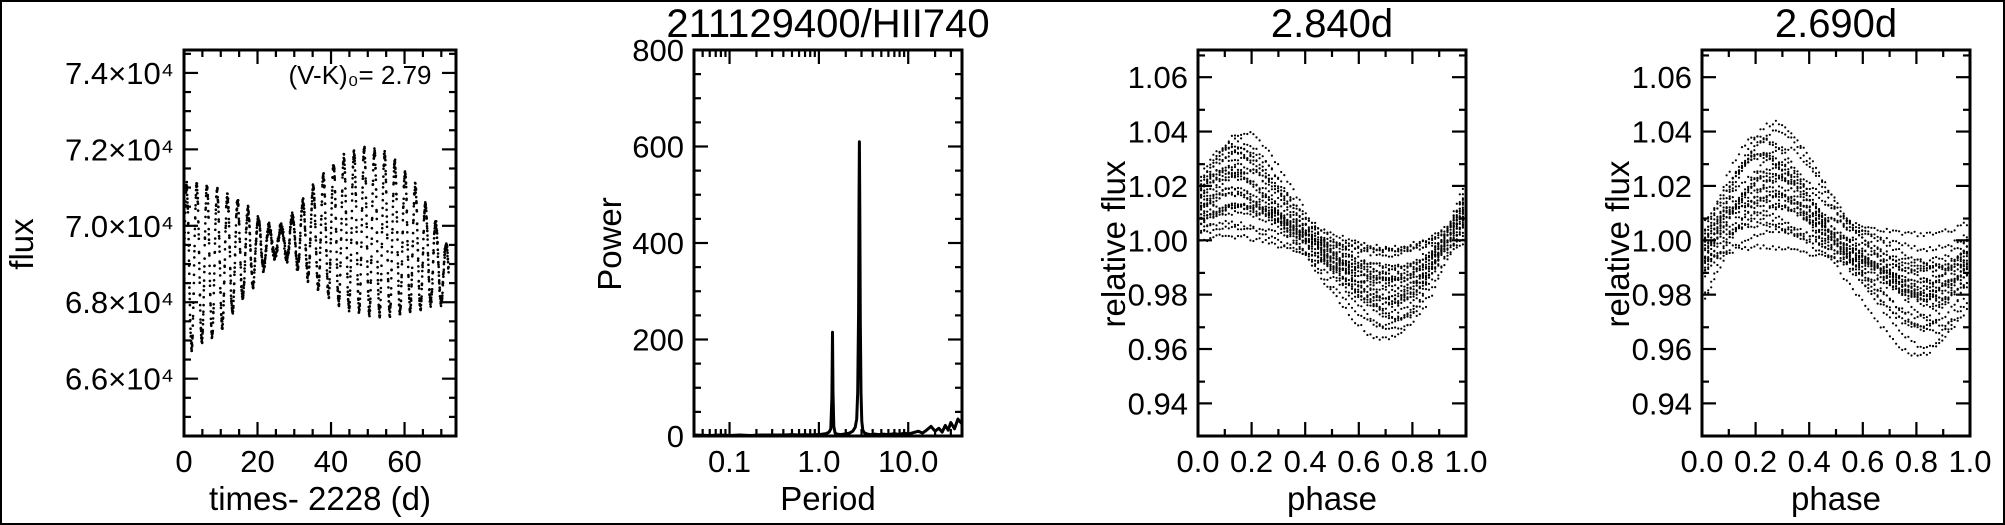  I want to click on phase-2840-title: 2.840d, so click(1332, 24).